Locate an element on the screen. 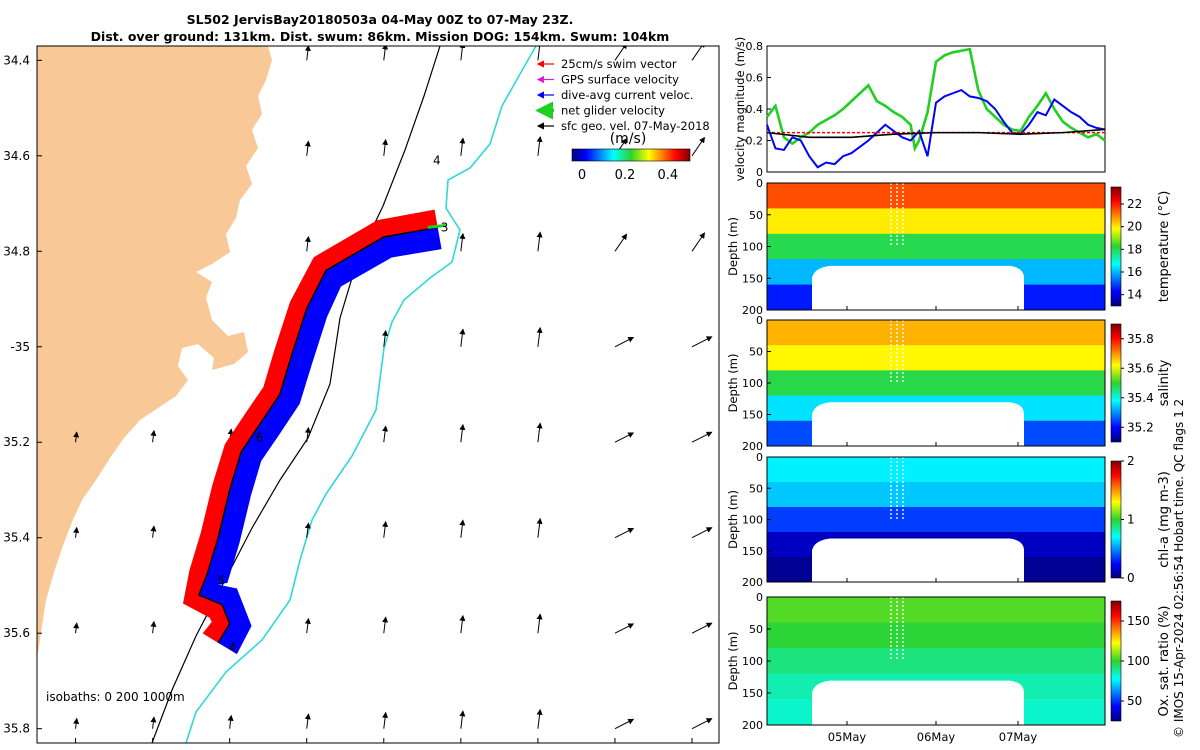 Image resolution: width=1200 pixels, height=750 pixels. vel-ylabel: velocity magnitude (m/s) is located at coordinates (740, 109).